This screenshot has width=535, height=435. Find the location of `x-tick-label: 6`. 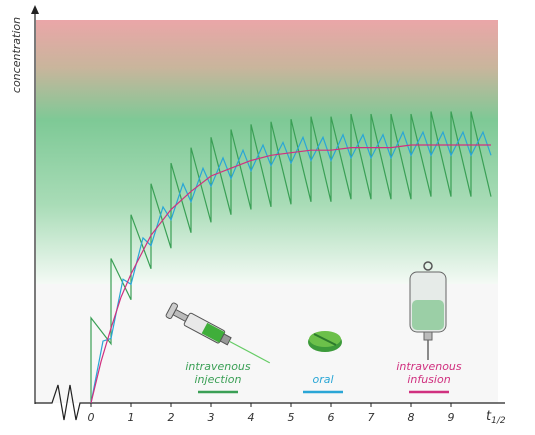

x-tick-label: 6 is located at coordinates (331, 417).